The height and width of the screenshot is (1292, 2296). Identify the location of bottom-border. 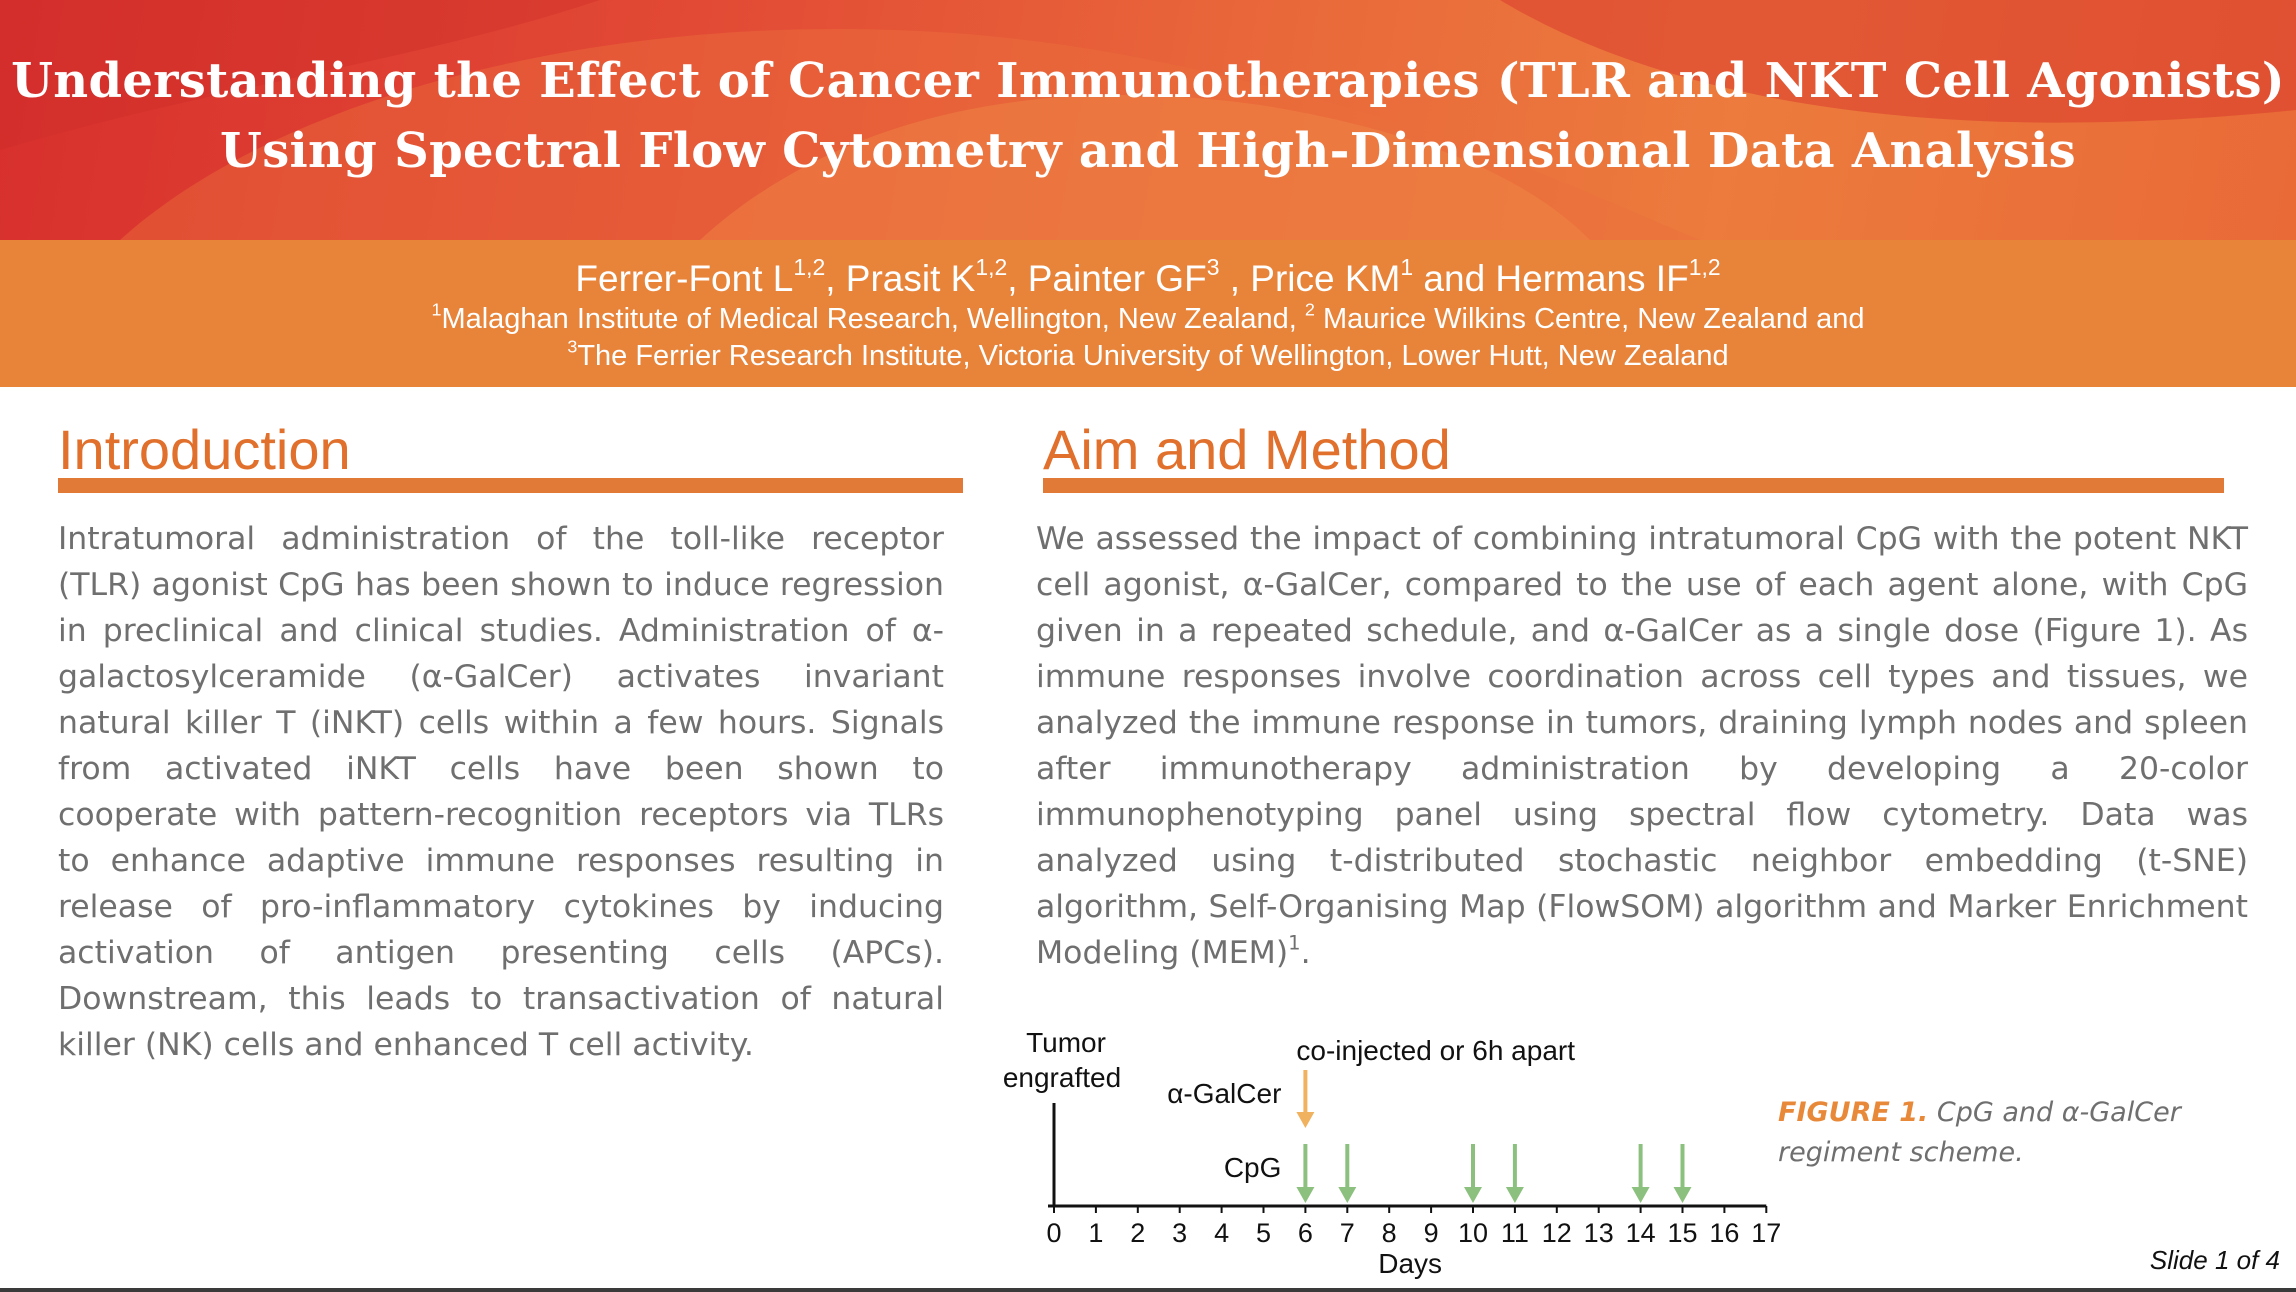
(1148, 1290).